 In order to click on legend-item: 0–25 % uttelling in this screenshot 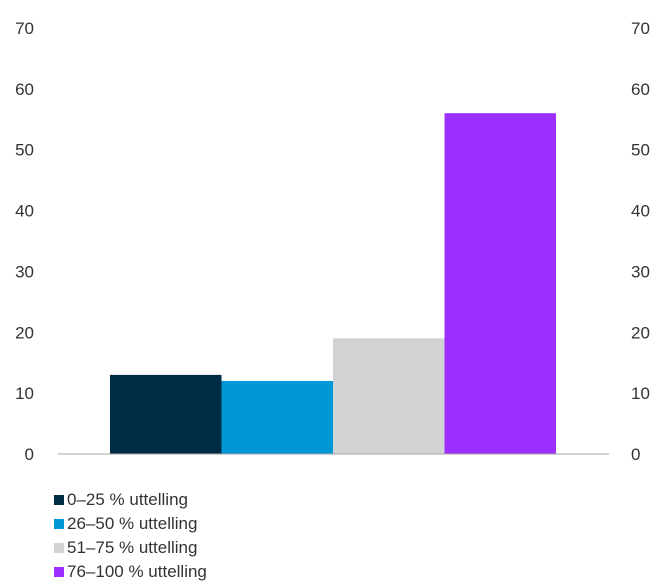, I will do `click(130, 500)`.